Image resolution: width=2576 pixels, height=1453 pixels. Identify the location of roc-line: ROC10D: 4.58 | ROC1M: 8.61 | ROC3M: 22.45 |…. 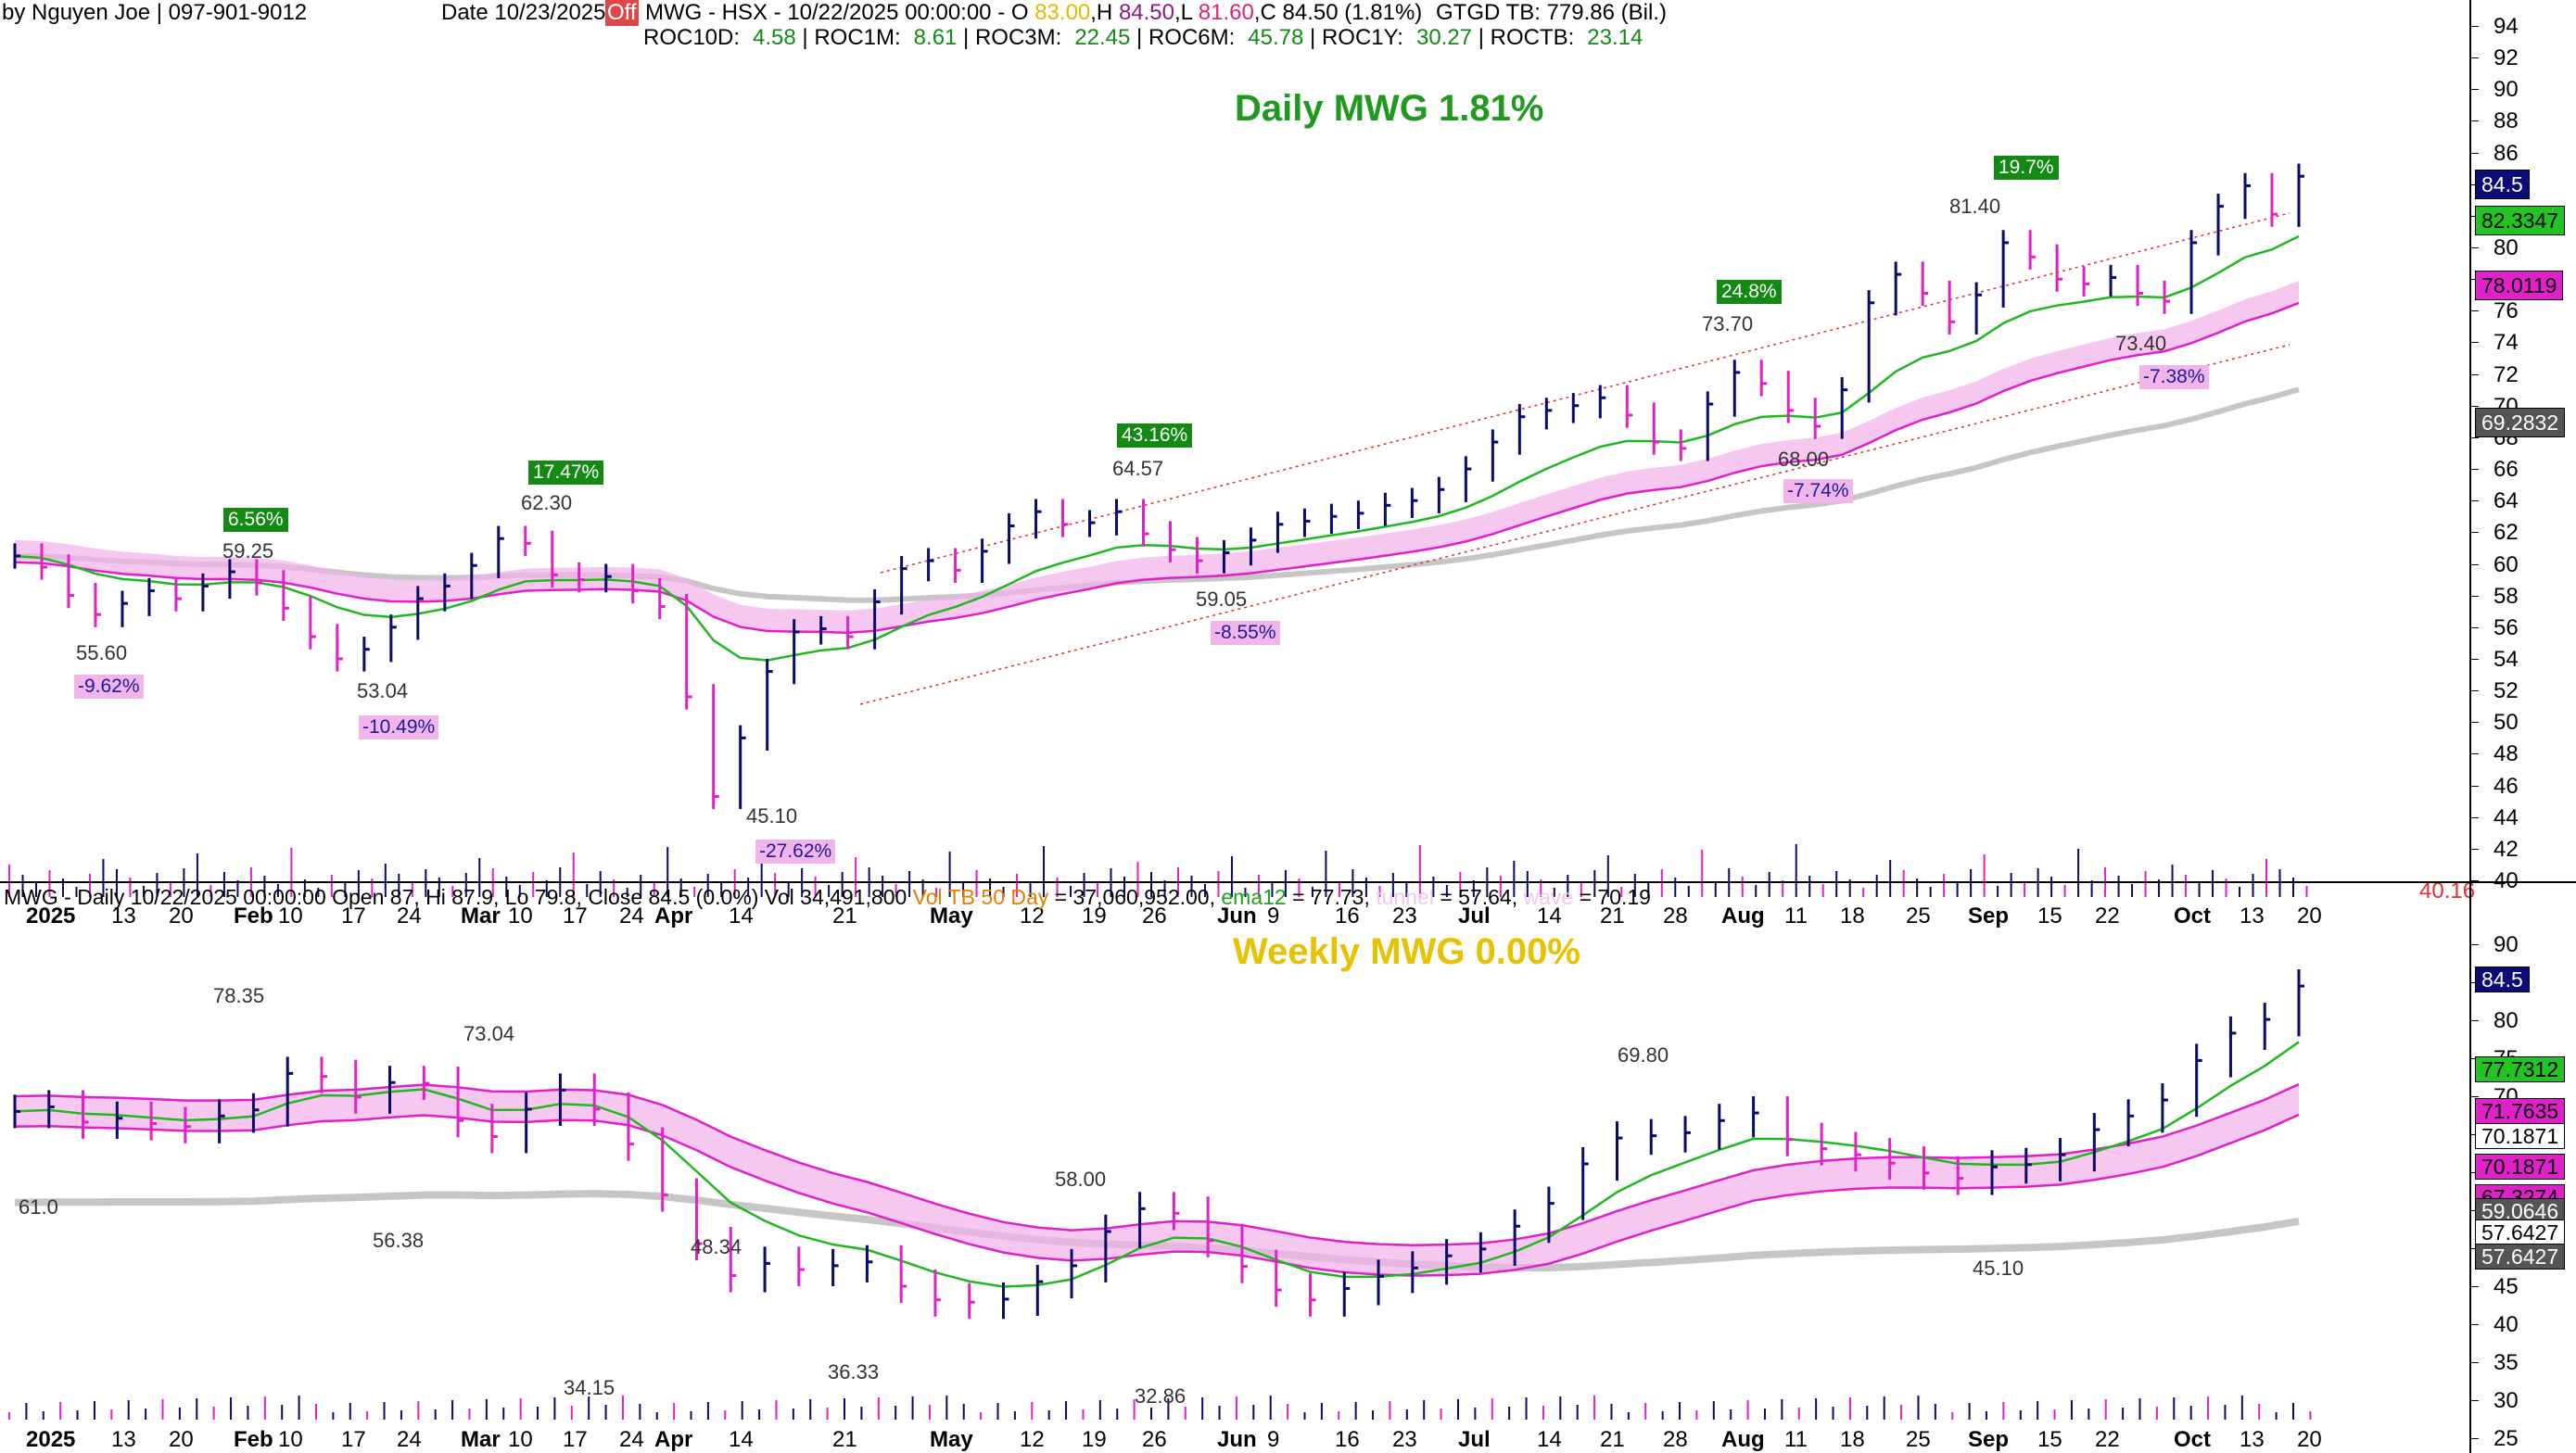
(1143, 38).